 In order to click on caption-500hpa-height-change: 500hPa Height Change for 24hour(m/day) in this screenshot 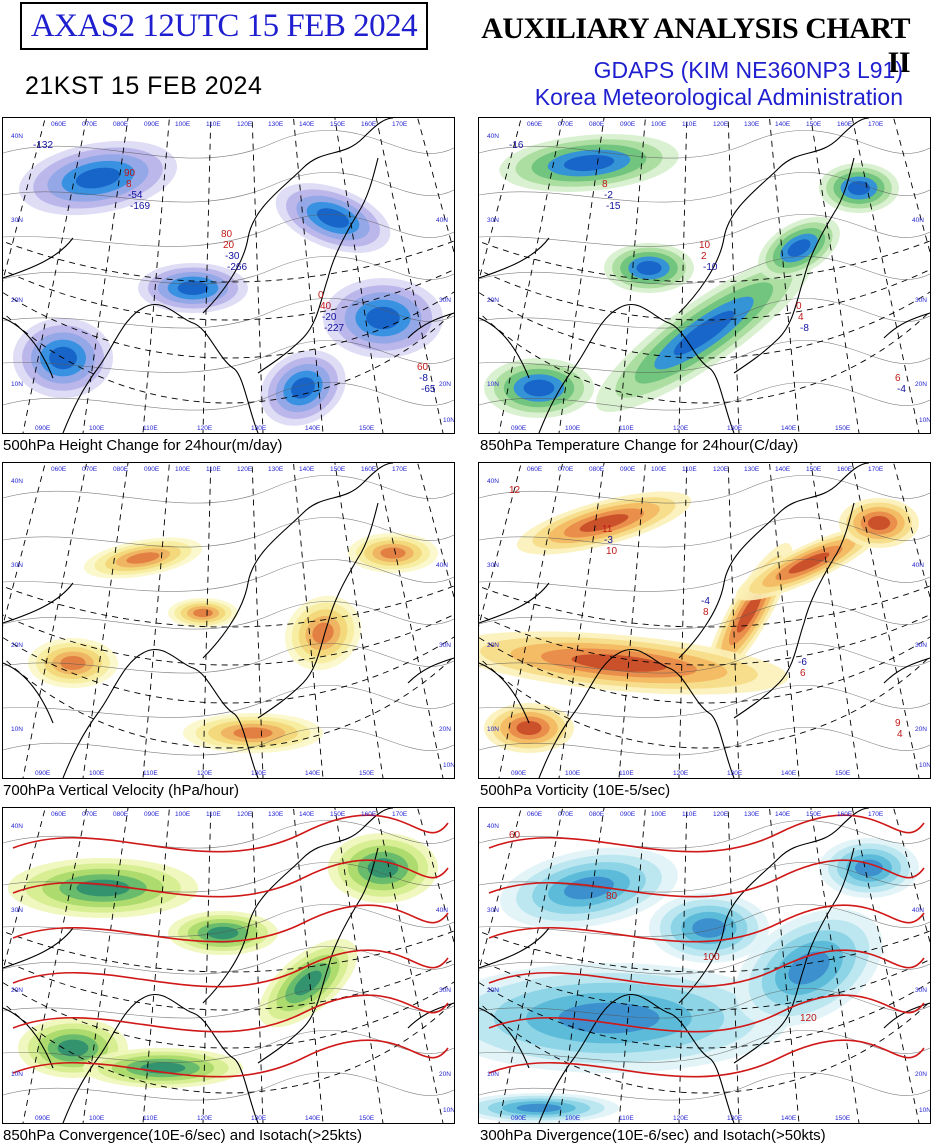, I will do `click(143, 445)`.